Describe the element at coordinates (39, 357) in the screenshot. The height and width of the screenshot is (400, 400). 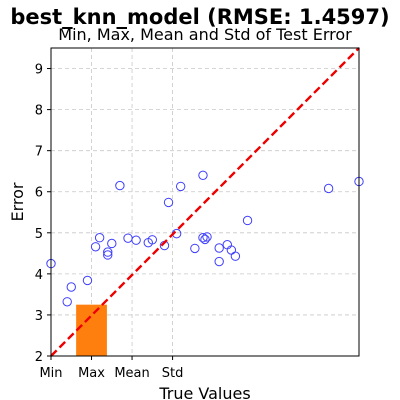
I see `y-tick-label: 2` at that location.